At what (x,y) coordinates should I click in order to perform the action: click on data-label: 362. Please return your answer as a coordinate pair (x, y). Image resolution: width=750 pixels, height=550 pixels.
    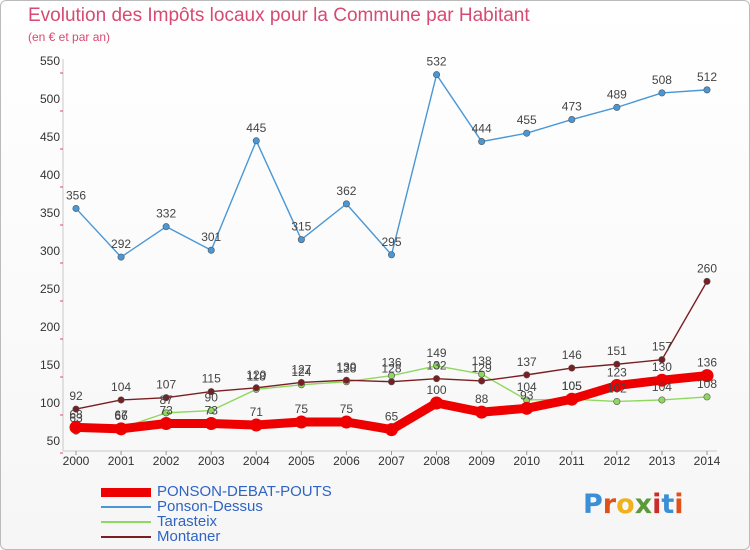
    Looking at the image, I should click on (346, 191).